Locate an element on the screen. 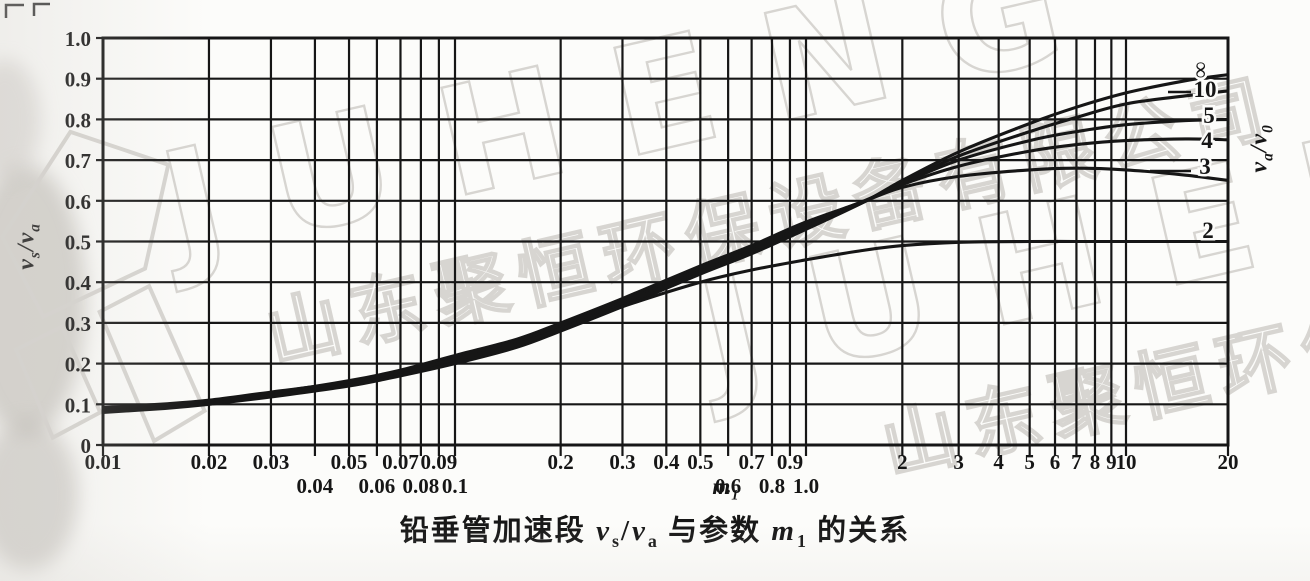 The image size is (1310, 581). svg-text: 7 is located at coordinates (1076, 462).